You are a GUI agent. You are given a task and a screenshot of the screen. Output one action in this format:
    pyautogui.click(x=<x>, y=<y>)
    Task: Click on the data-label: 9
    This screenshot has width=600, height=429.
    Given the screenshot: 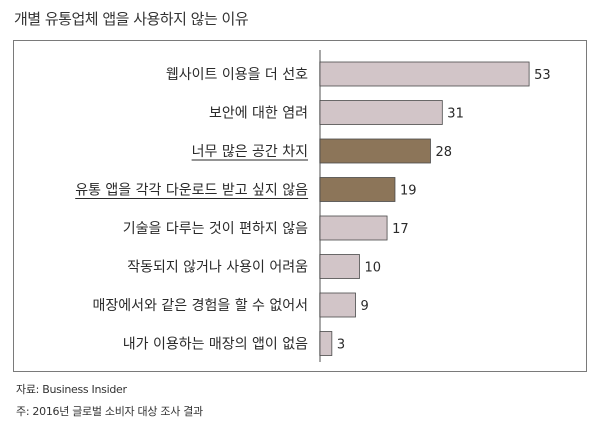 What is the action you would take?
    pyautogui.click(x=365, y=306)
    